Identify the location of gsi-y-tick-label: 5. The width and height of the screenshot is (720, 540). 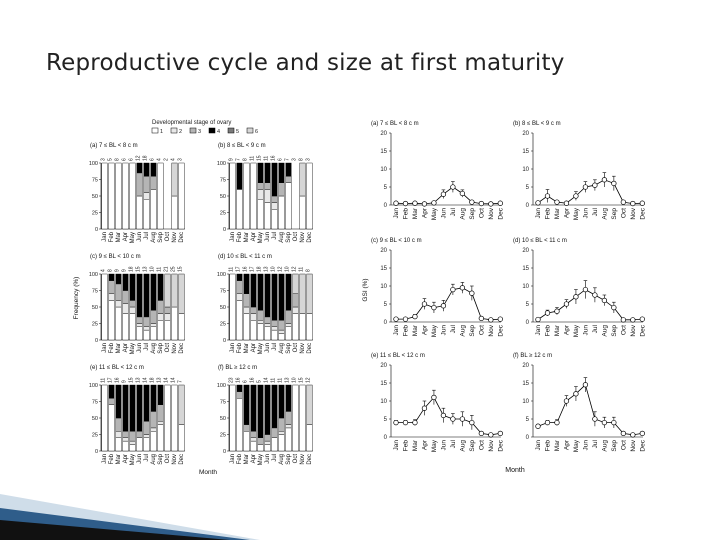
(528, 420).